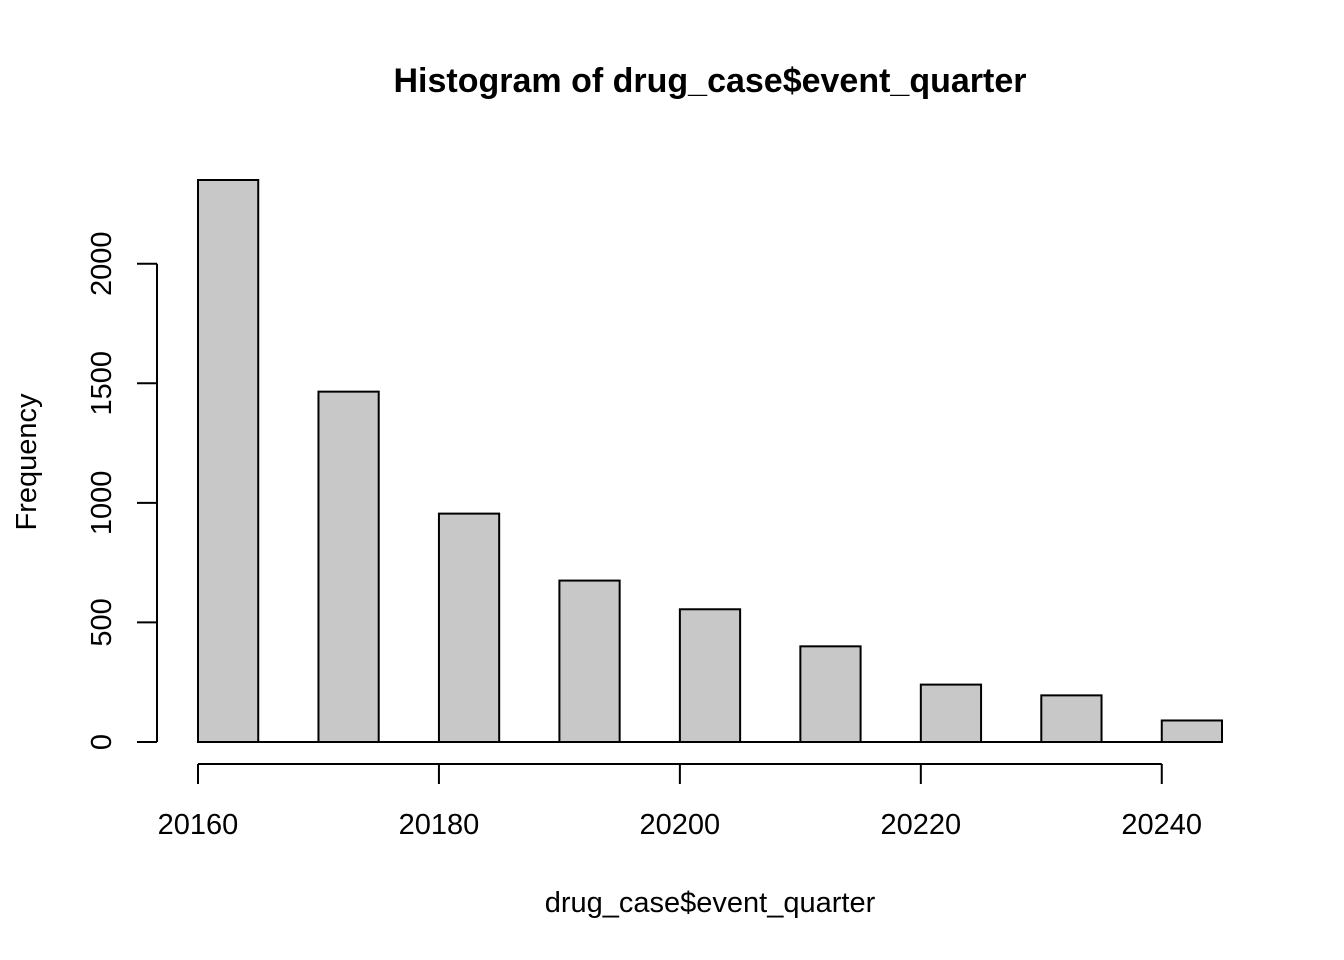 This screenshot has width=1344, height=960. Describe the element at coordinates (102, 622) in the screenshot. I see `y-tick-label-500: 500` at that location.